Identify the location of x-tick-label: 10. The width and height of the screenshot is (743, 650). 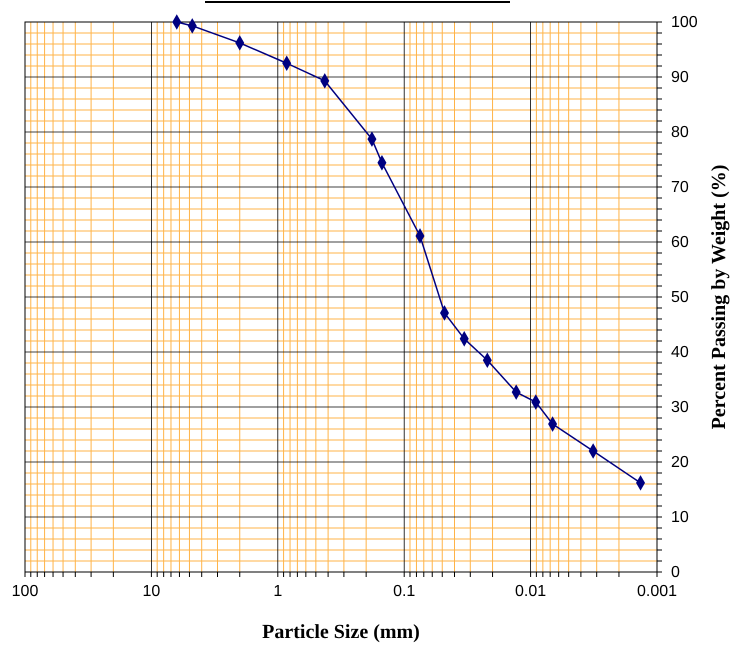
(151, 591).